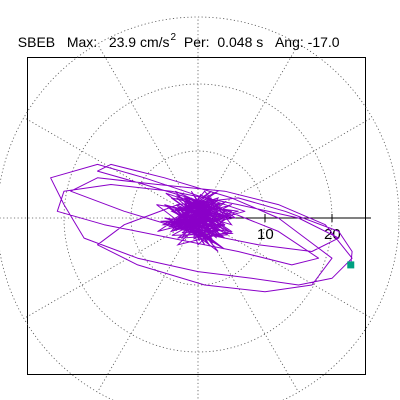 This screenshot has width=400, height=400. What do you see at coordinates (265, 234) in the screenshot?
I see `axis-tick-label: 10` at bounding box center [265, 234].